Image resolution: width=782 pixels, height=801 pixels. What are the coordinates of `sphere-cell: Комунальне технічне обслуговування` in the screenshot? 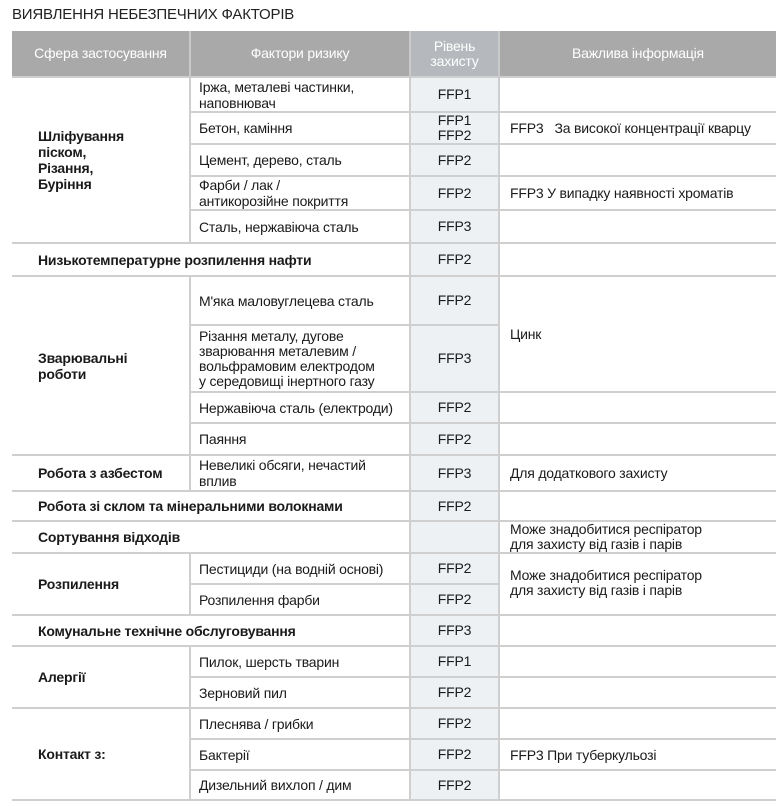 It's located at (211, 630).